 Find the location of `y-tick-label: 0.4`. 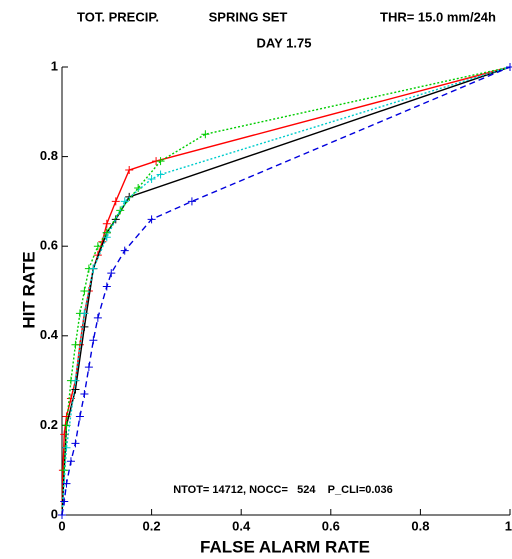

y-tick-label: 0.4 is located at coordinates (49, 334).